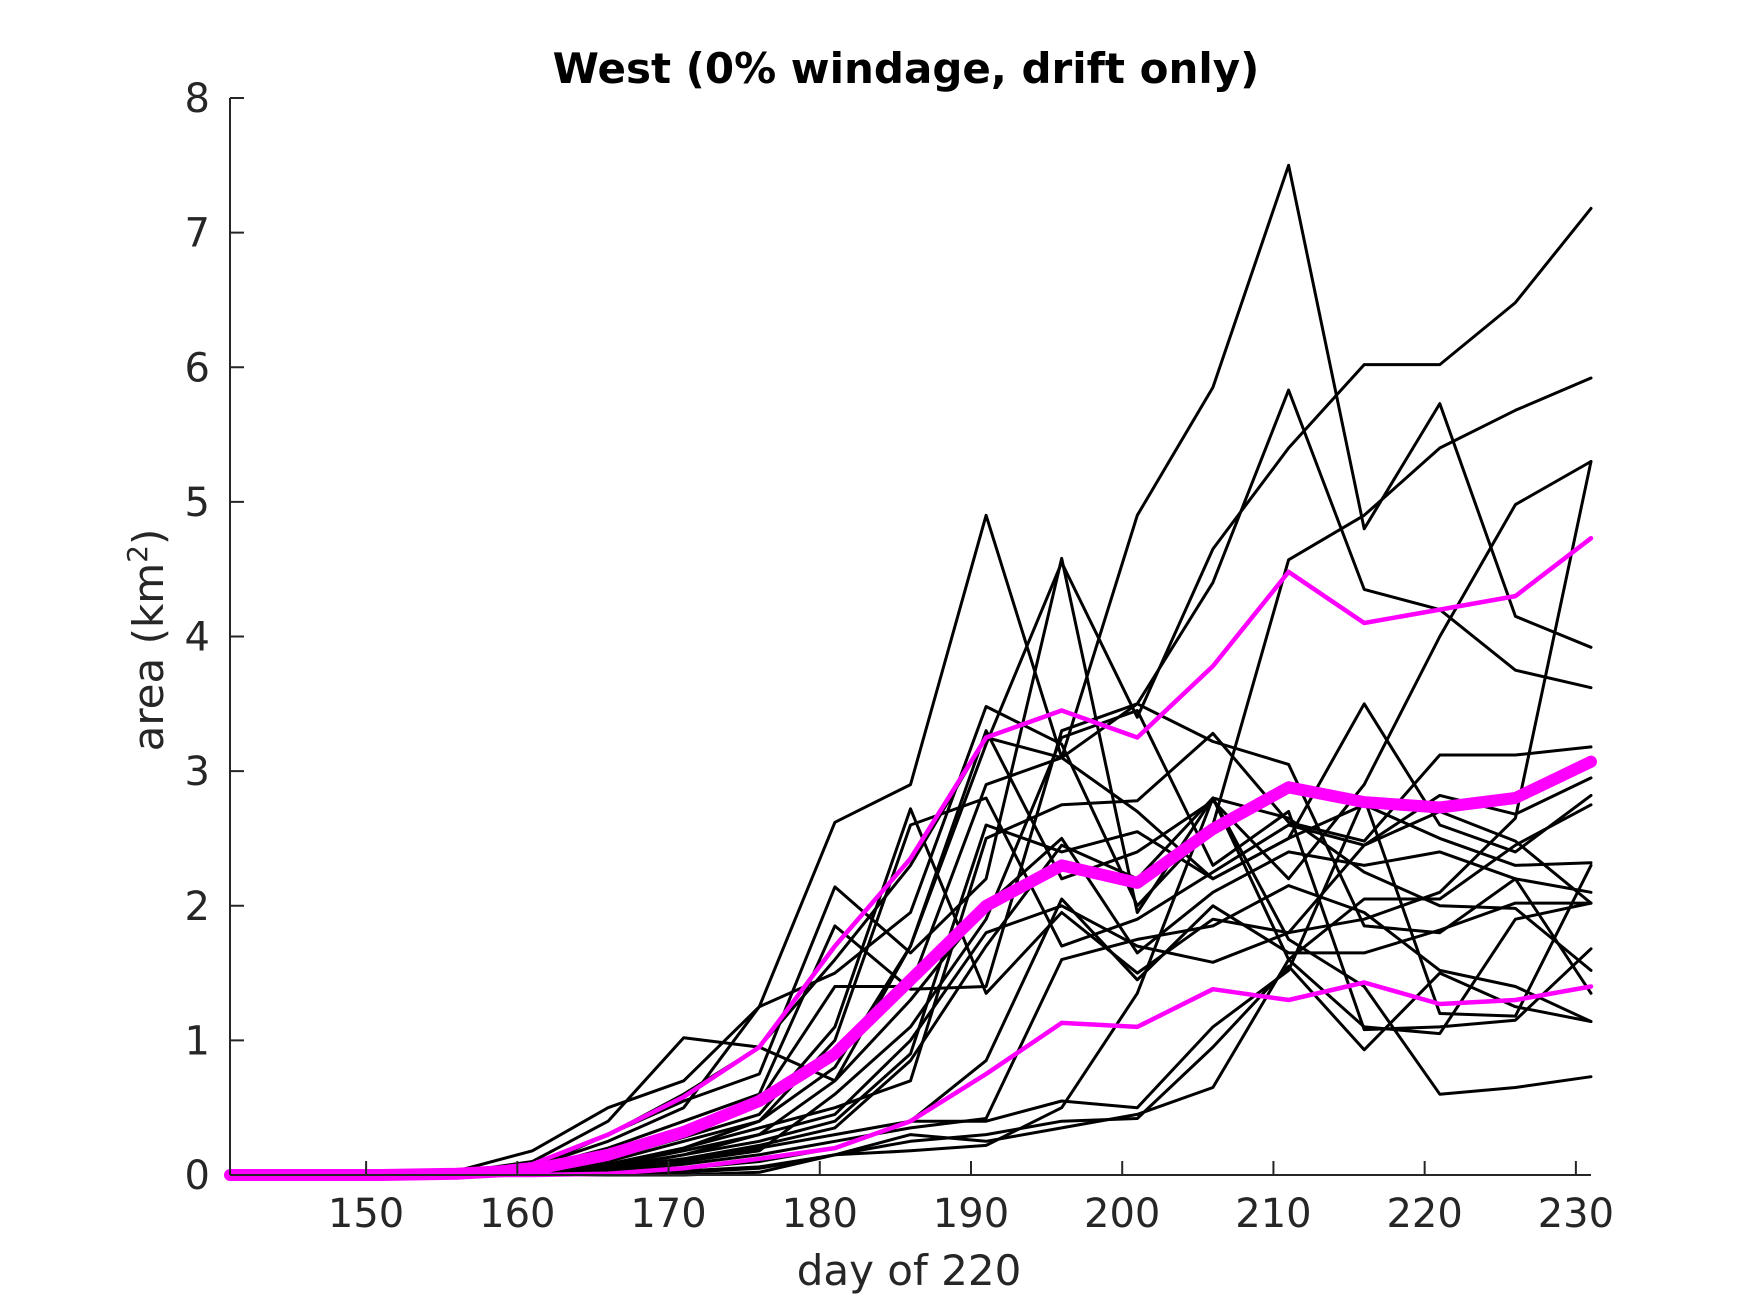  I want to click on y-ticks: 0 1 2 3 4 5 6 7 8, so click(214, 637).